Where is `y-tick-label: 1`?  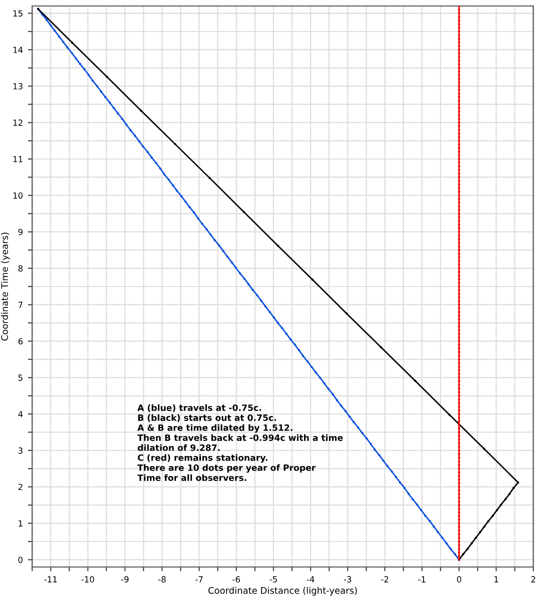
y-tick-label: 1 is located at coordinates (20, 523).